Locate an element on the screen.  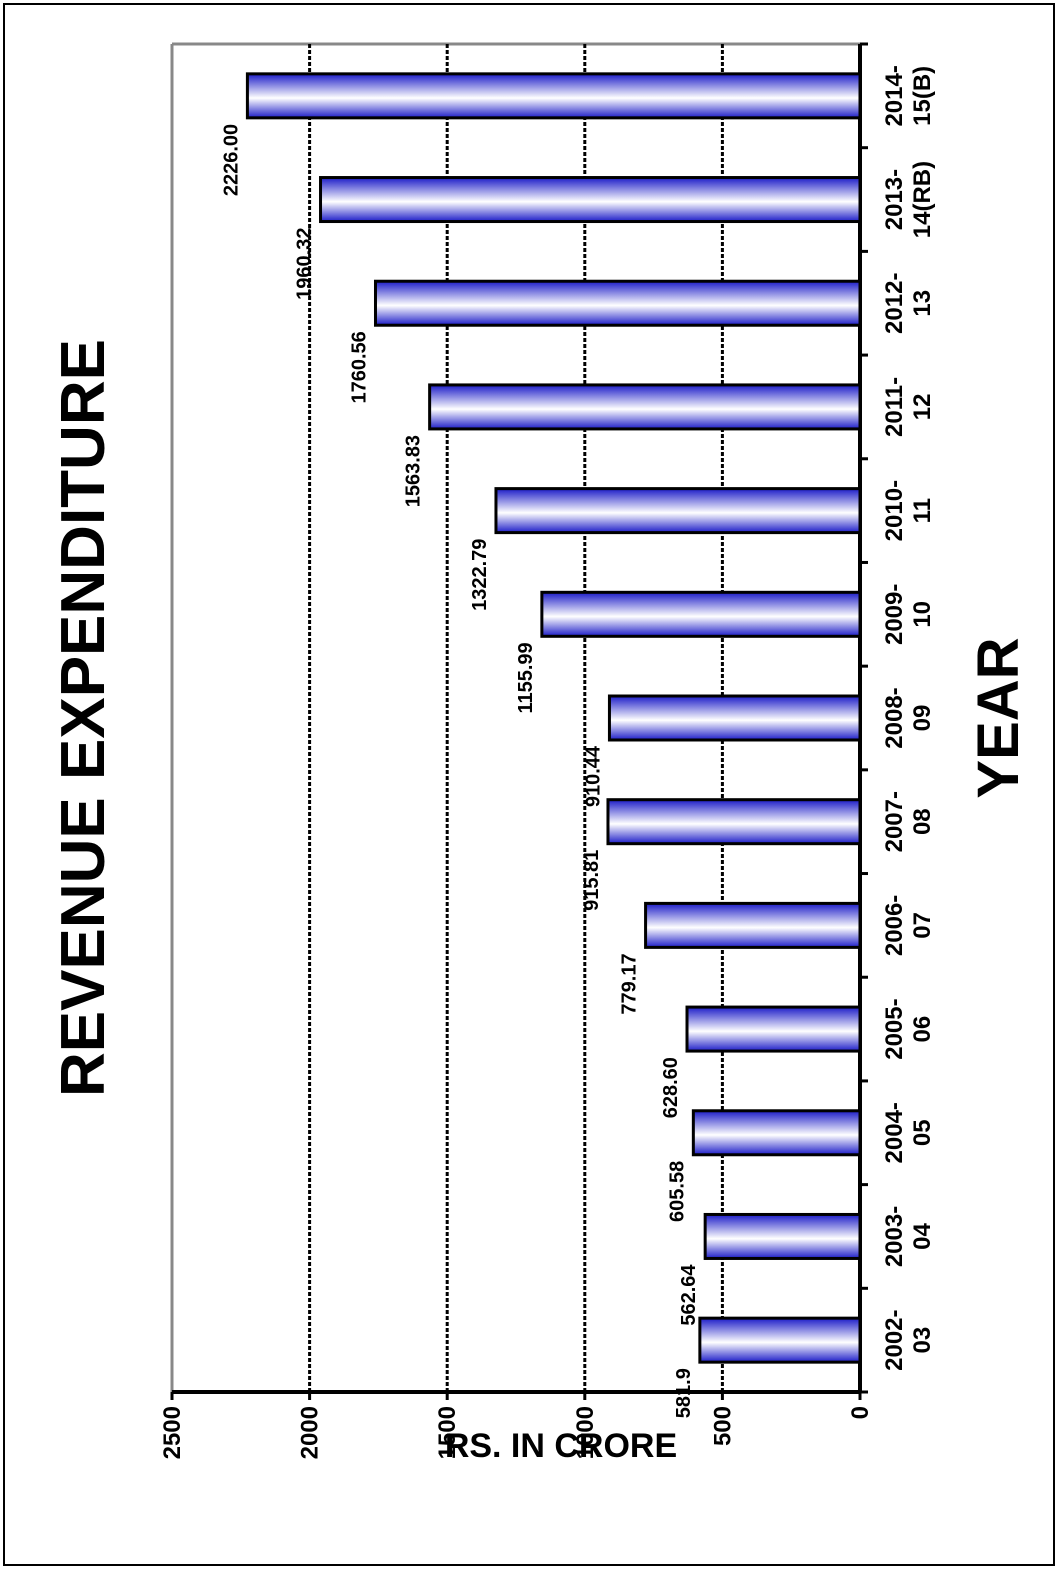
x-tick-label-suffix: 09 is located at coordinates (922, 718).